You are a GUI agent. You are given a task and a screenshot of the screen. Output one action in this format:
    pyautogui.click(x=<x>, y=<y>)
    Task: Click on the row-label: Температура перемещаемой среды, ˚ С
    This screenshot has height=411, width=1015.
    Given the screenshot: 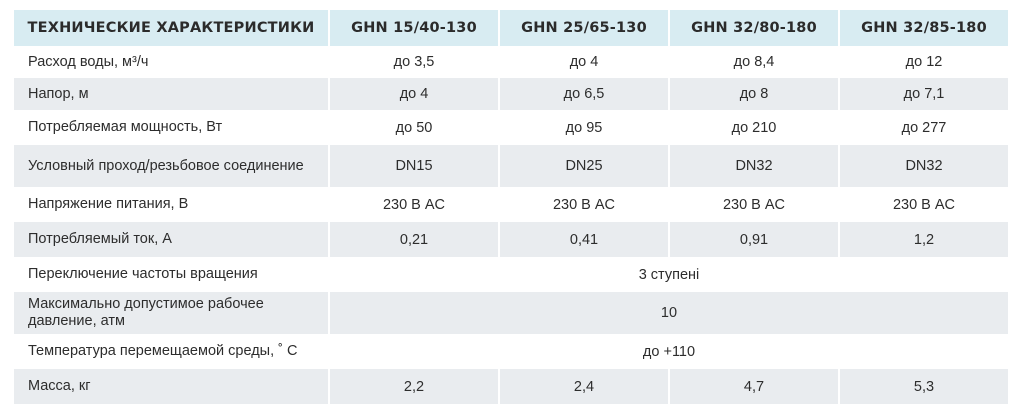 What is the action you would take?
    pyautogui.click(x=171, y=351)
    